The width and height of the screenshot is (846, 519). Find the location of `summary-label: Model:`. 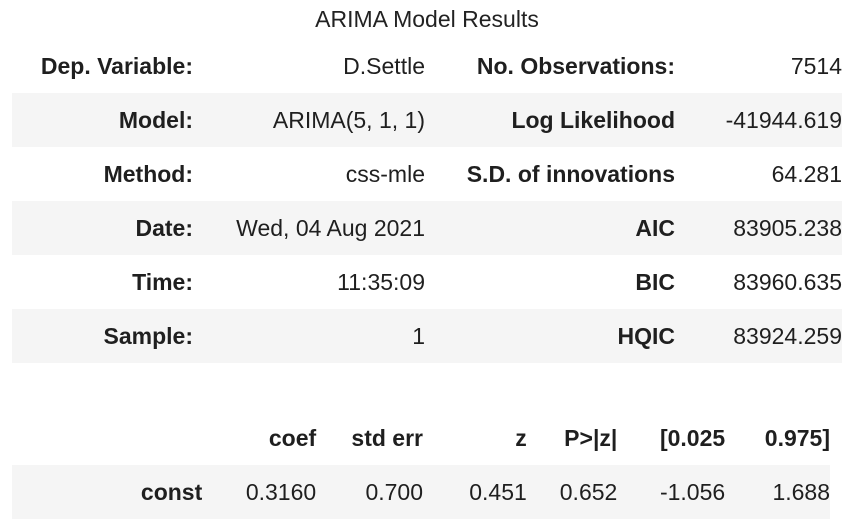

summary-label: Model: is located at coordinates (155, 119).